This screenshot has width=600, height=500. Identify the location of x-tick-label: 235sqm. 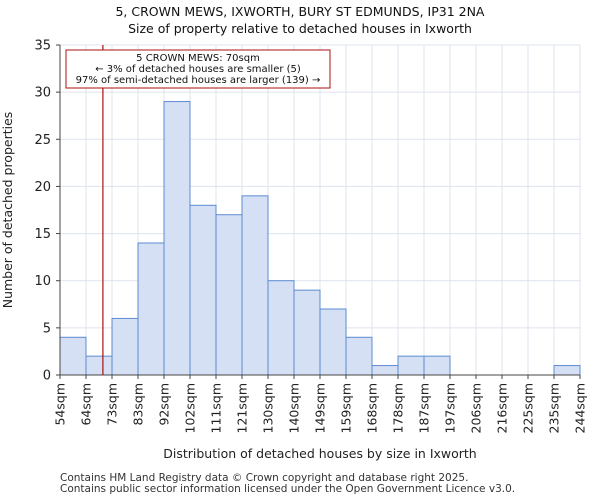
(554, 408).